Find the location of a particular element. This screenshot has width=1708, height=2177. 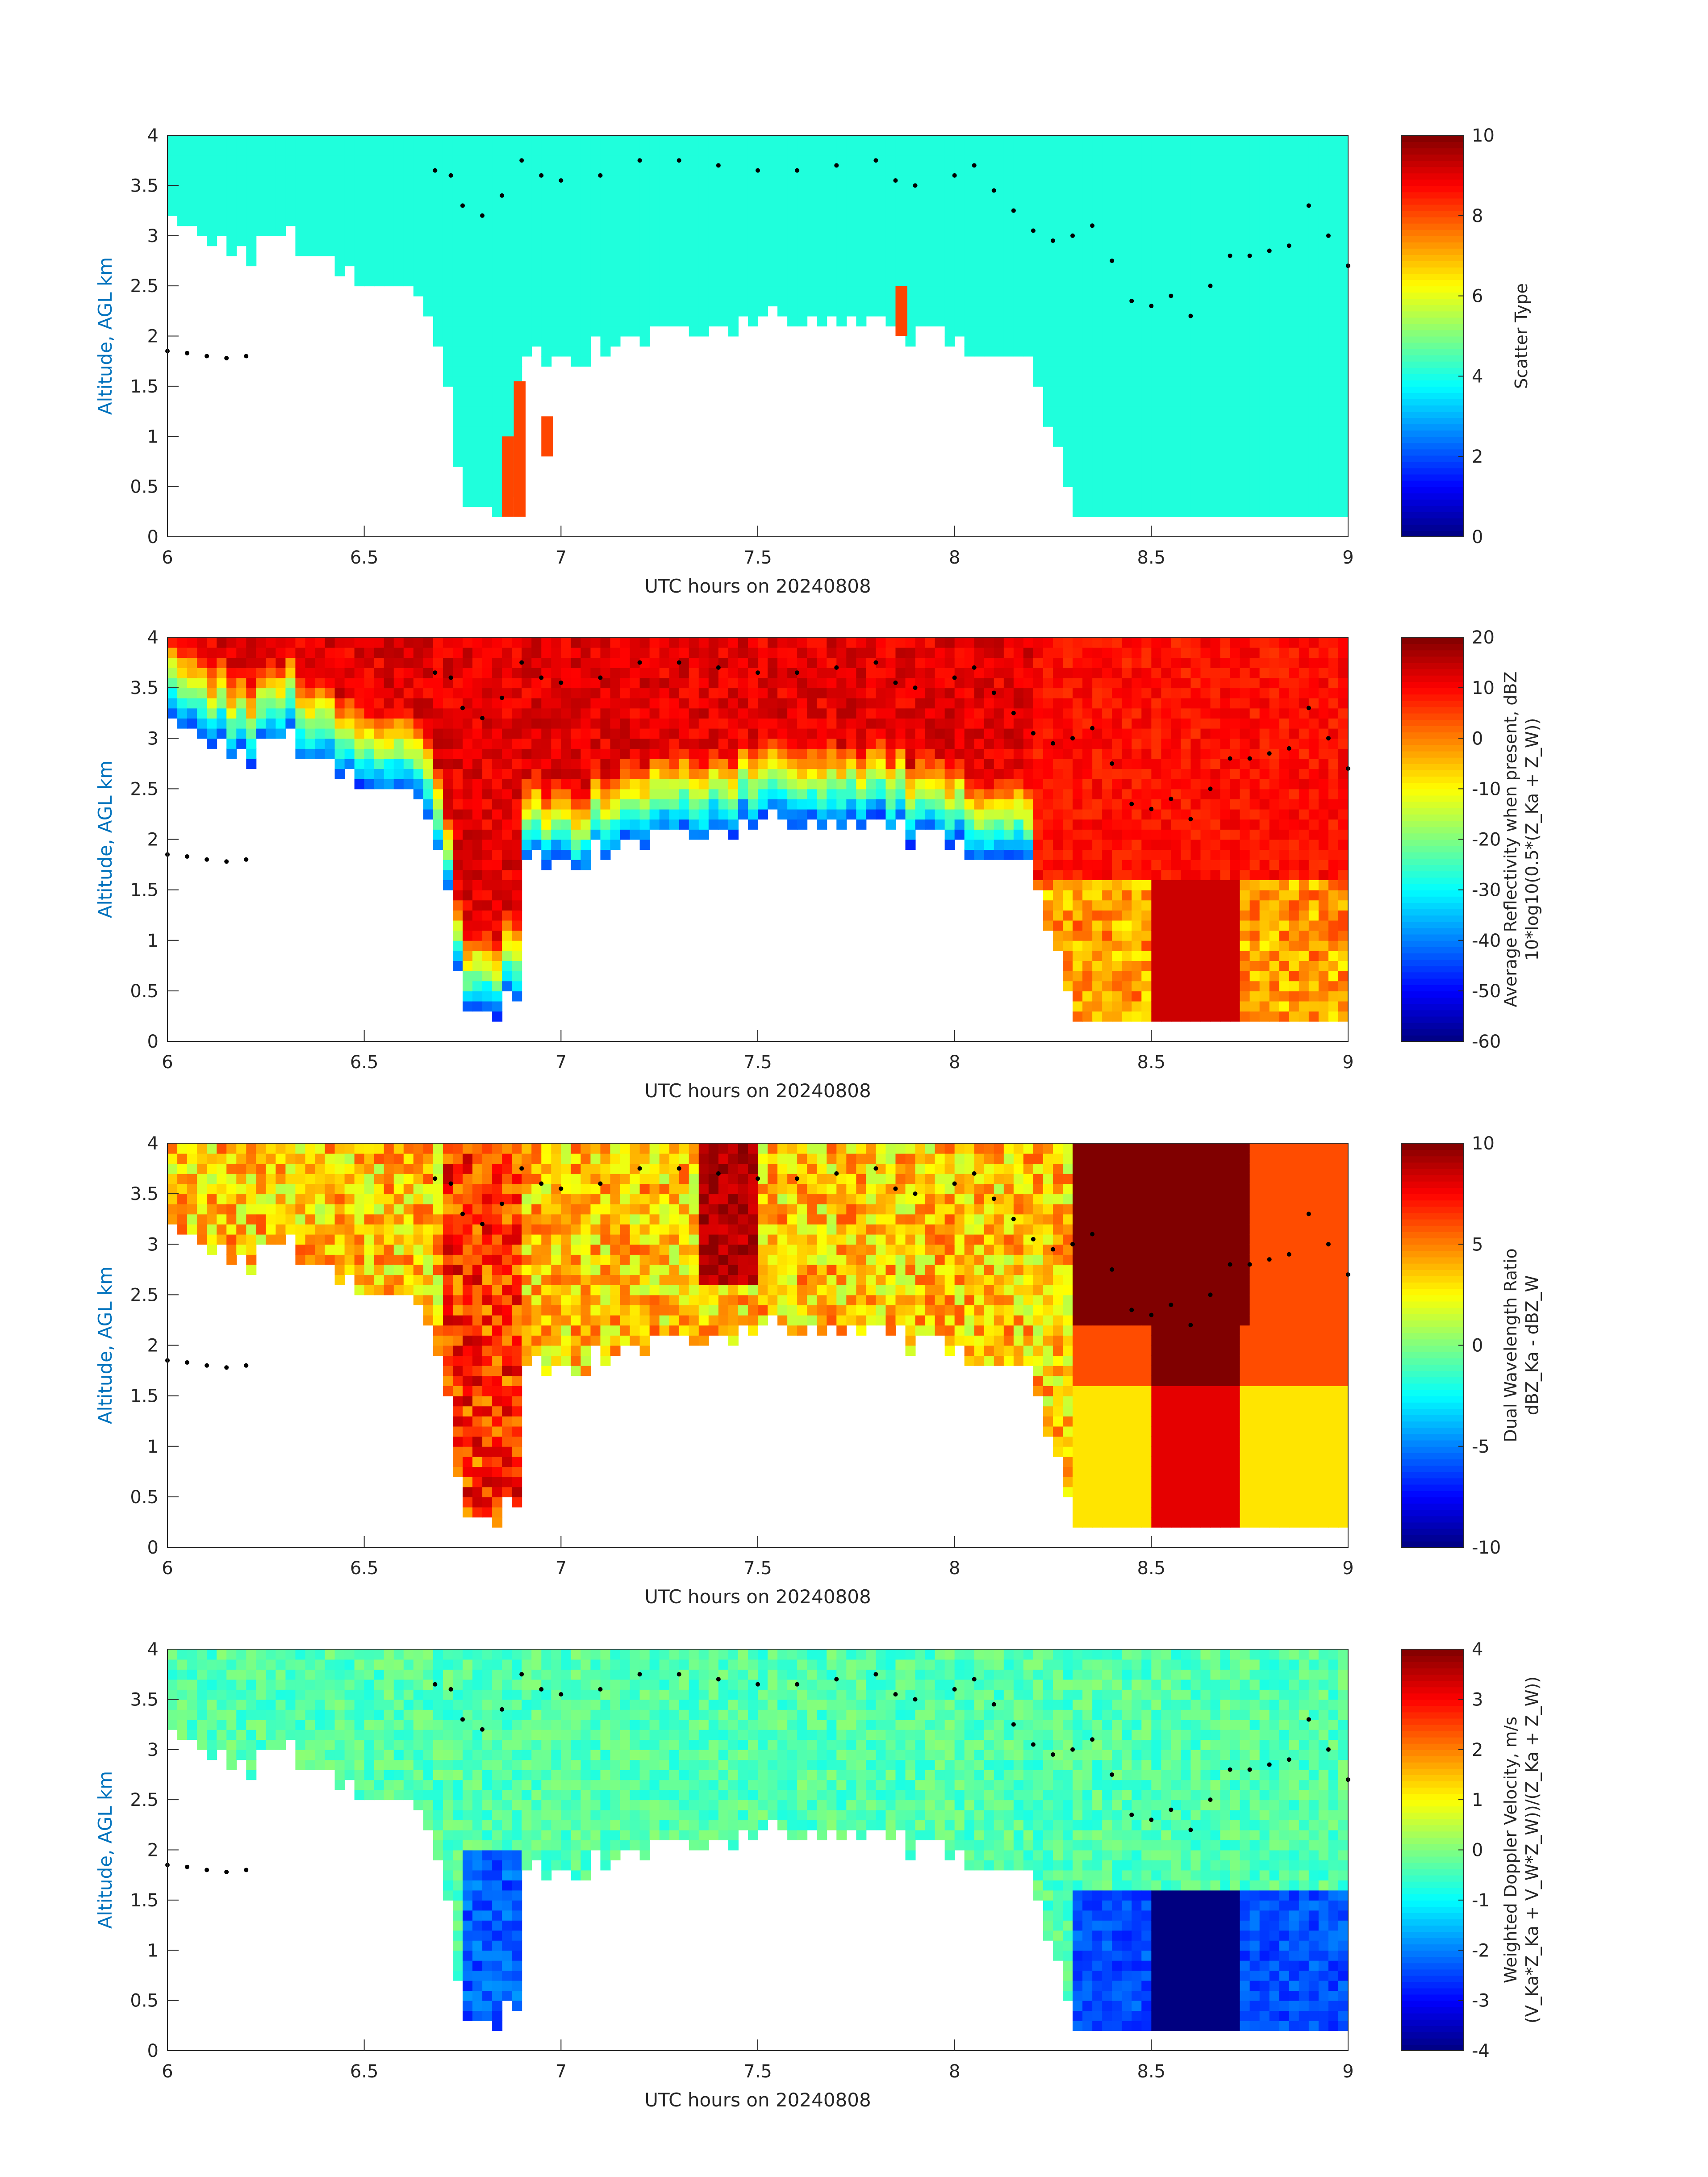

y-tick-label: 1.5 is located at coordinates (144, 386).